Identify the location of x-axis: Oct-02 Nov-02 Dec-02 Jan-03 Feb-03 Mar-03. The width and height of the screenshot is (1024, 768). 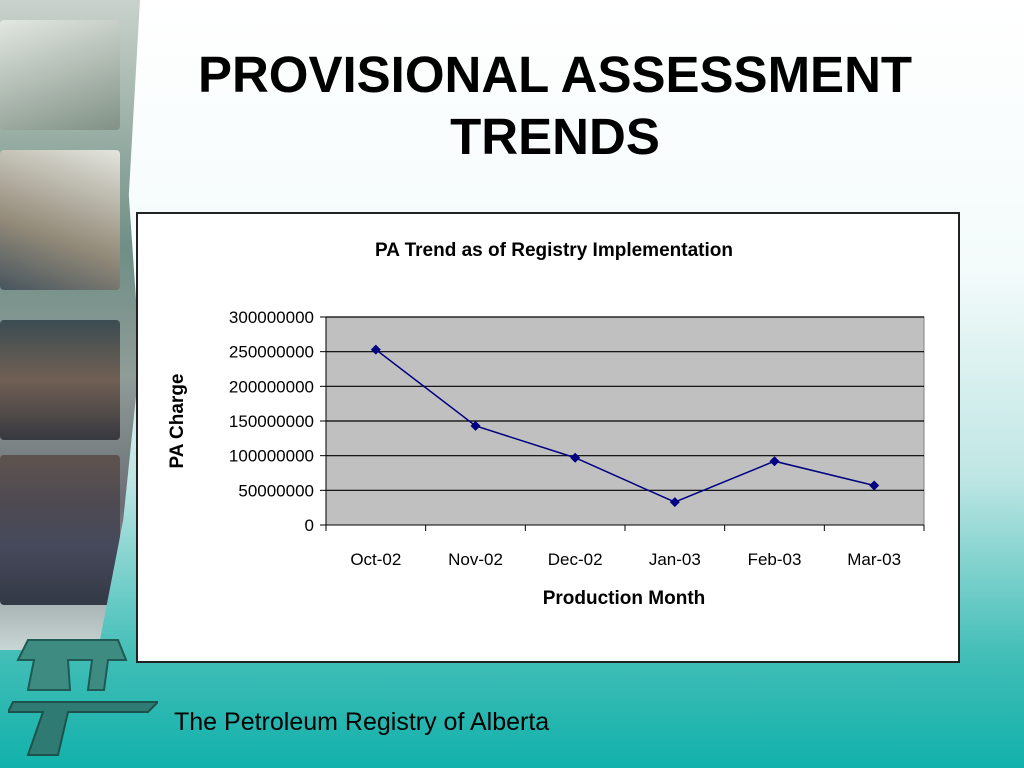
(625, 546).